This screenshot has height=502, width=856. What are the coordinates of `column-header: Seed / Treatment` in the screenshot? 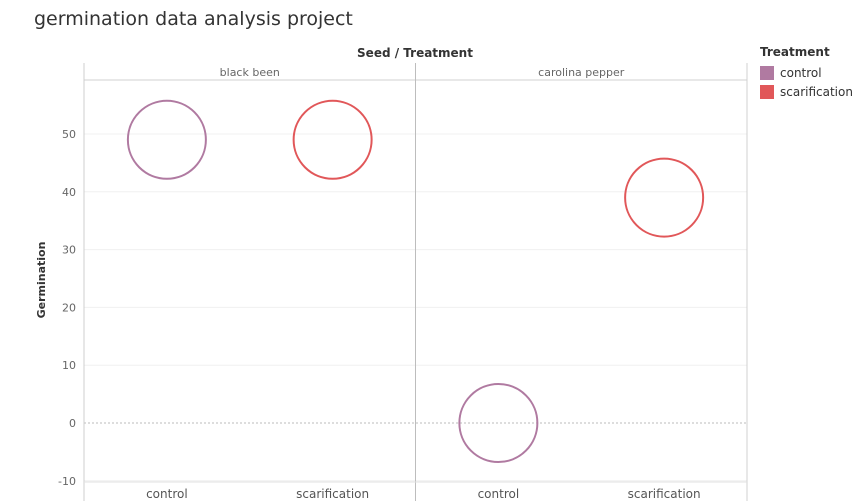 It's located at (415, 53).